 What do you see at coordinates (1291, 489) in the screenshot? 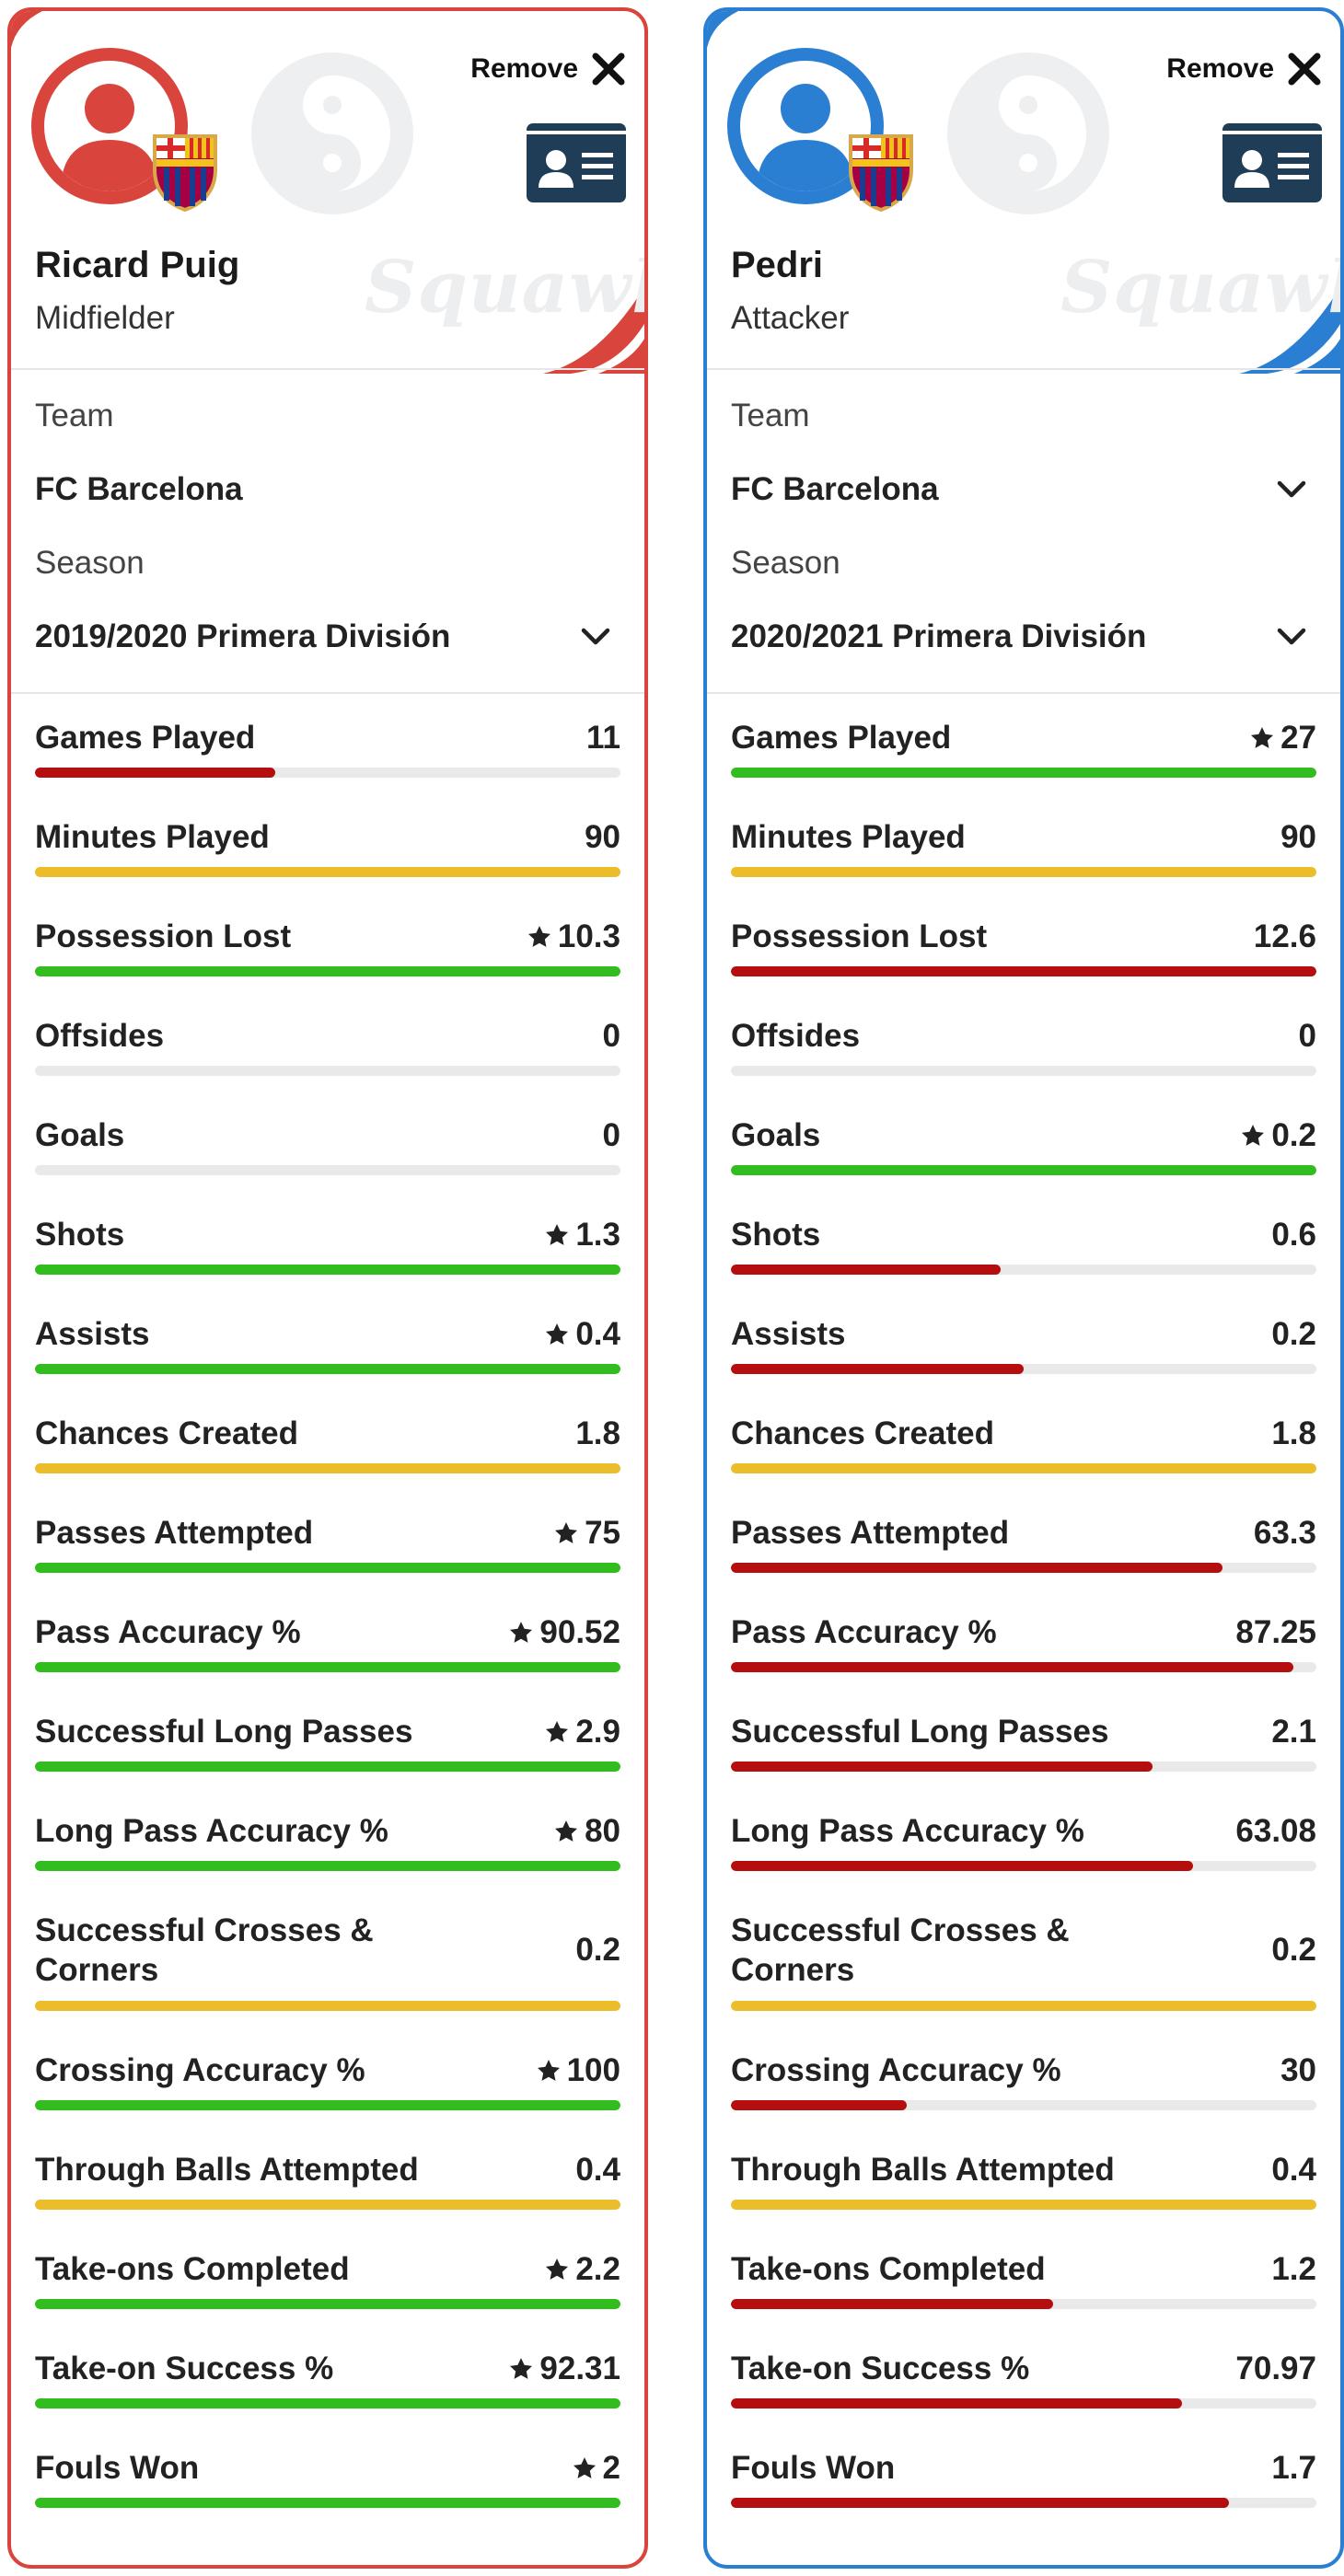
I see `chevron-down-icon` at bounding box center [1291, 489].